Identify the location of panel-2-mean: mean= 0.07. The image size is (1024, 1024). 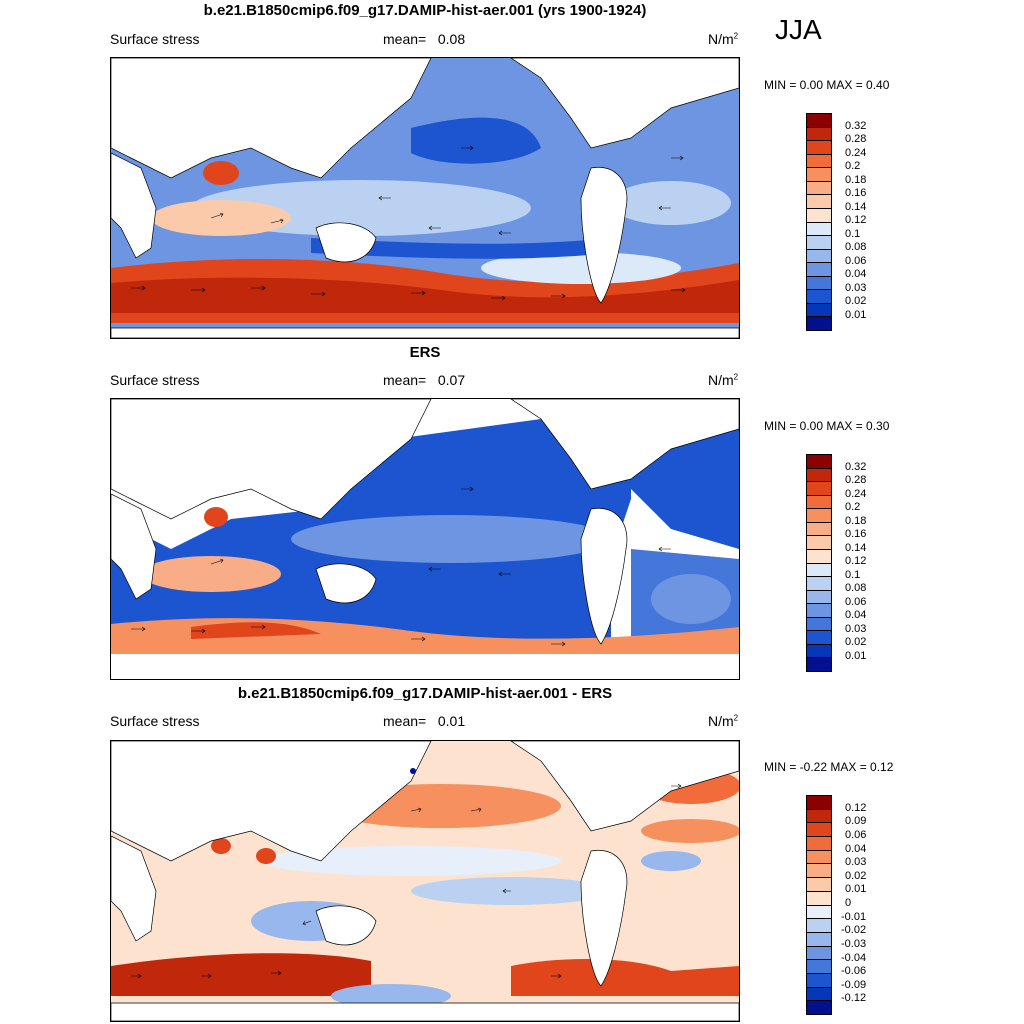
(424, 380).